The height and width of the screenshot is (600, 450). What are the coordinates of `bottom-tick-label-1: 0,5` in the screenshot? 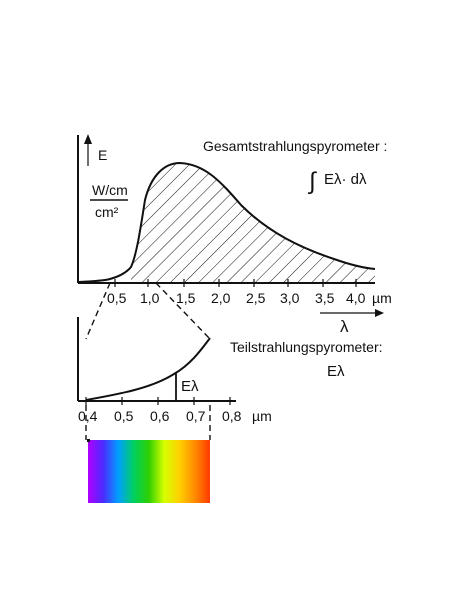 It's located at (124, 416).